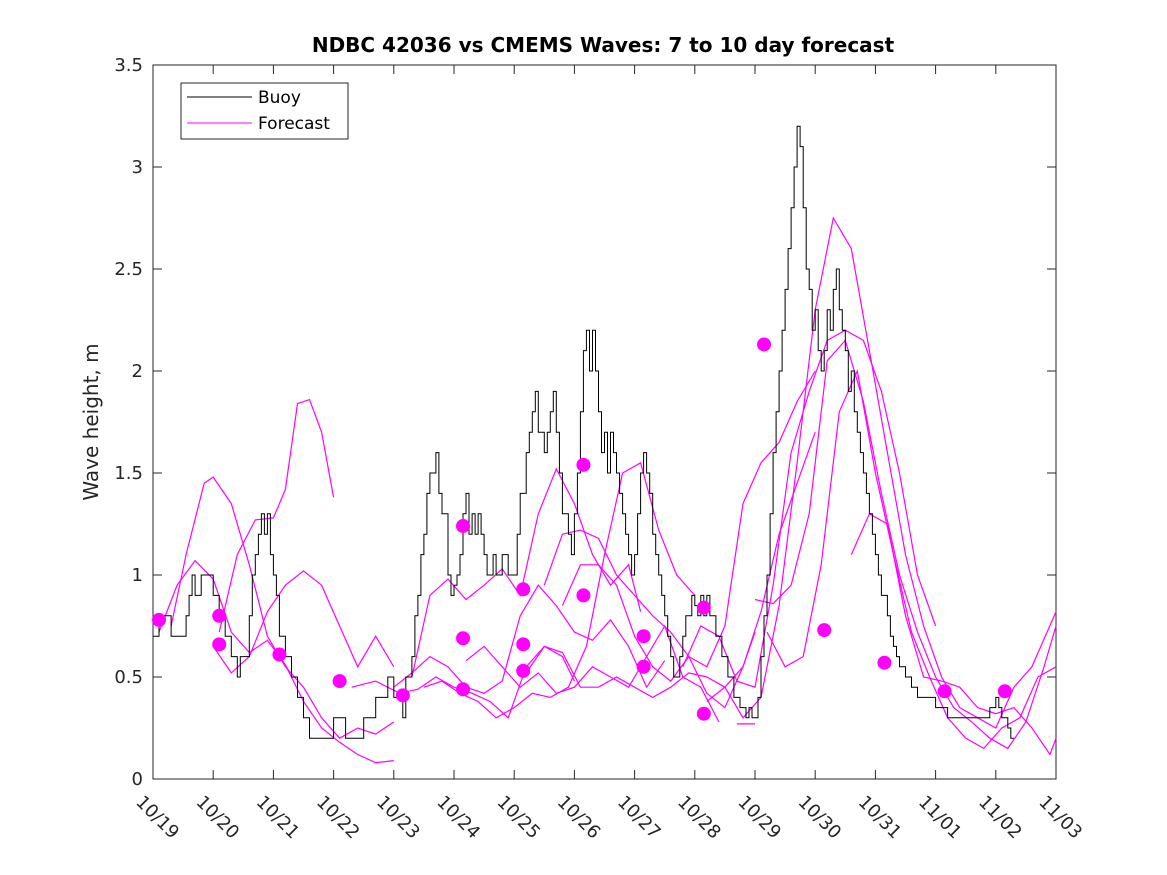 This screenshot has height=875, width=1167. I want to click on y-tick-label: 2, so click(137, 371).